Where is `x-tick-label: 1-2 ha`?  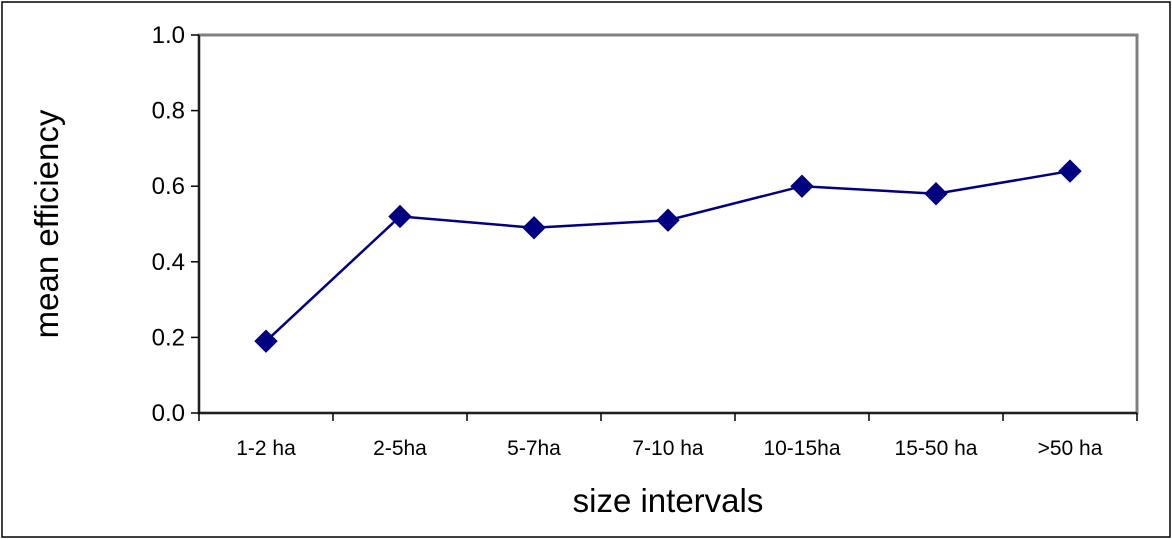
x-tick-label: 1-2 ha is located at coordinates (266, 448).